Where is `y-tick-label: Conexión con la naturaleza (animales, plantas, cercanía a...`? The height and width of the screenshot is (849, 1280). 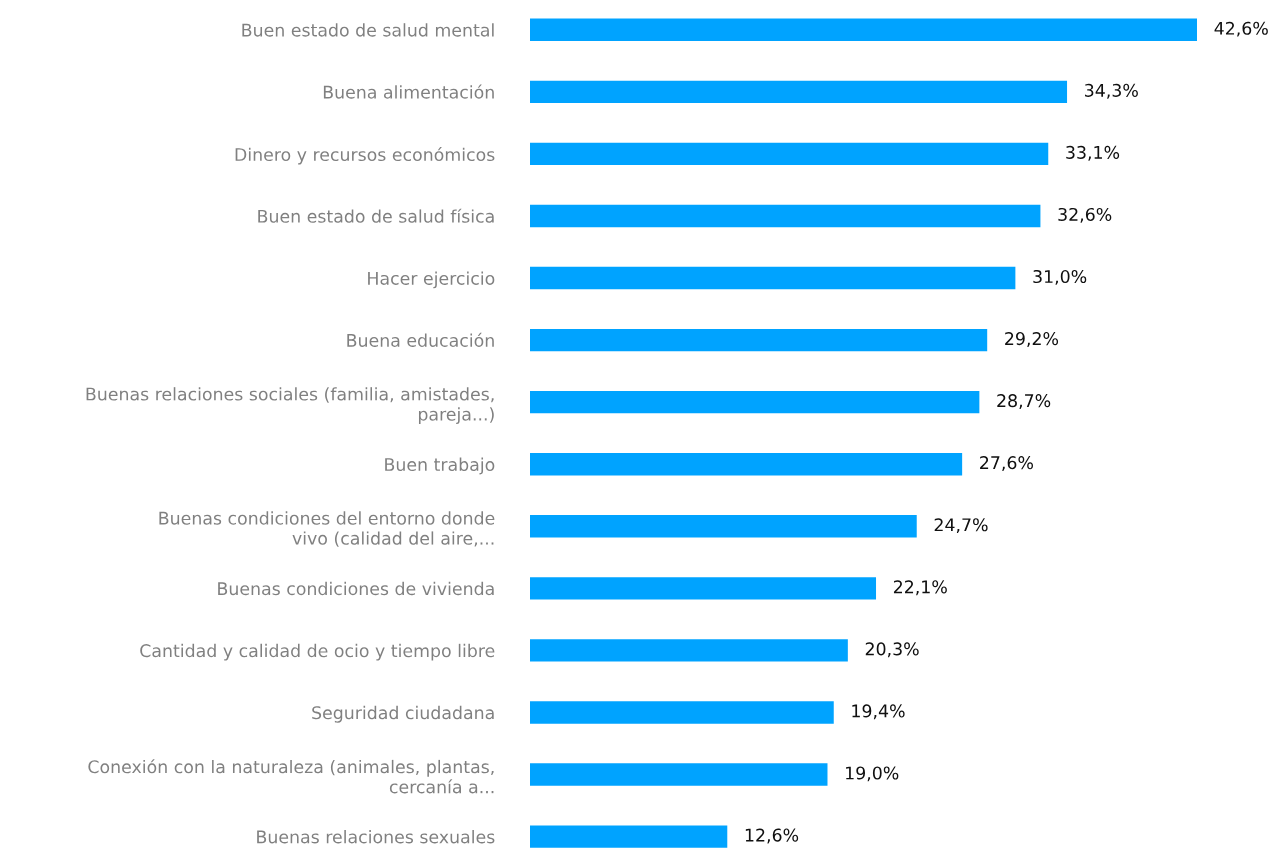
y-tick-label: Conexión con la naturaleza (animales, plantas, cercanía a... is located at coordinates (291, 776).